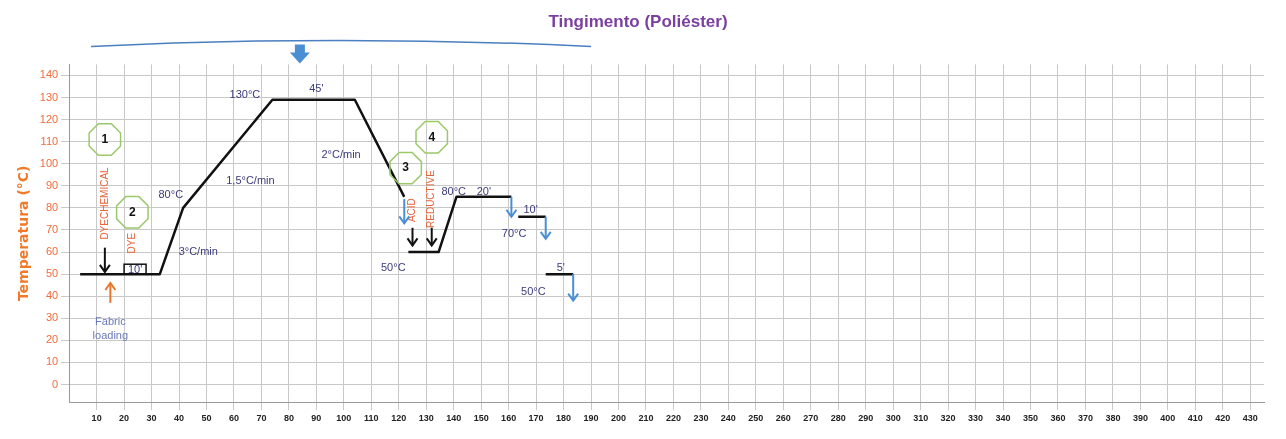 The height and width of the screenshot is (439, 1286). Describe the element at coordinates (23, 233) in the screenshot. I see `y-axis-title: Temperatura (°C)` at that location.